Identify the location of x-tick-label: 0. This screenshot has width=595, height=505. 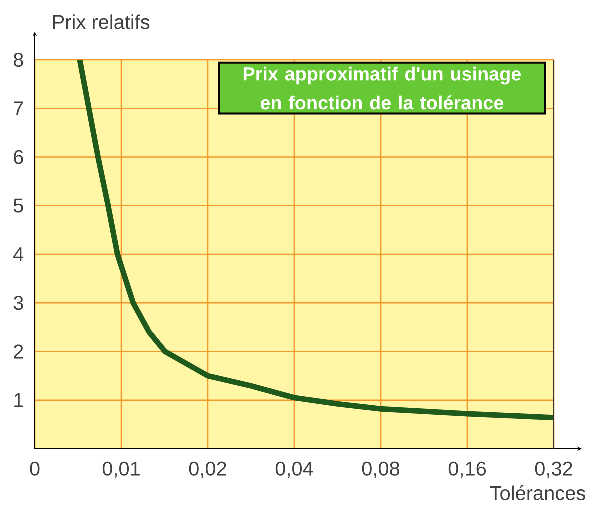
(35, 469).